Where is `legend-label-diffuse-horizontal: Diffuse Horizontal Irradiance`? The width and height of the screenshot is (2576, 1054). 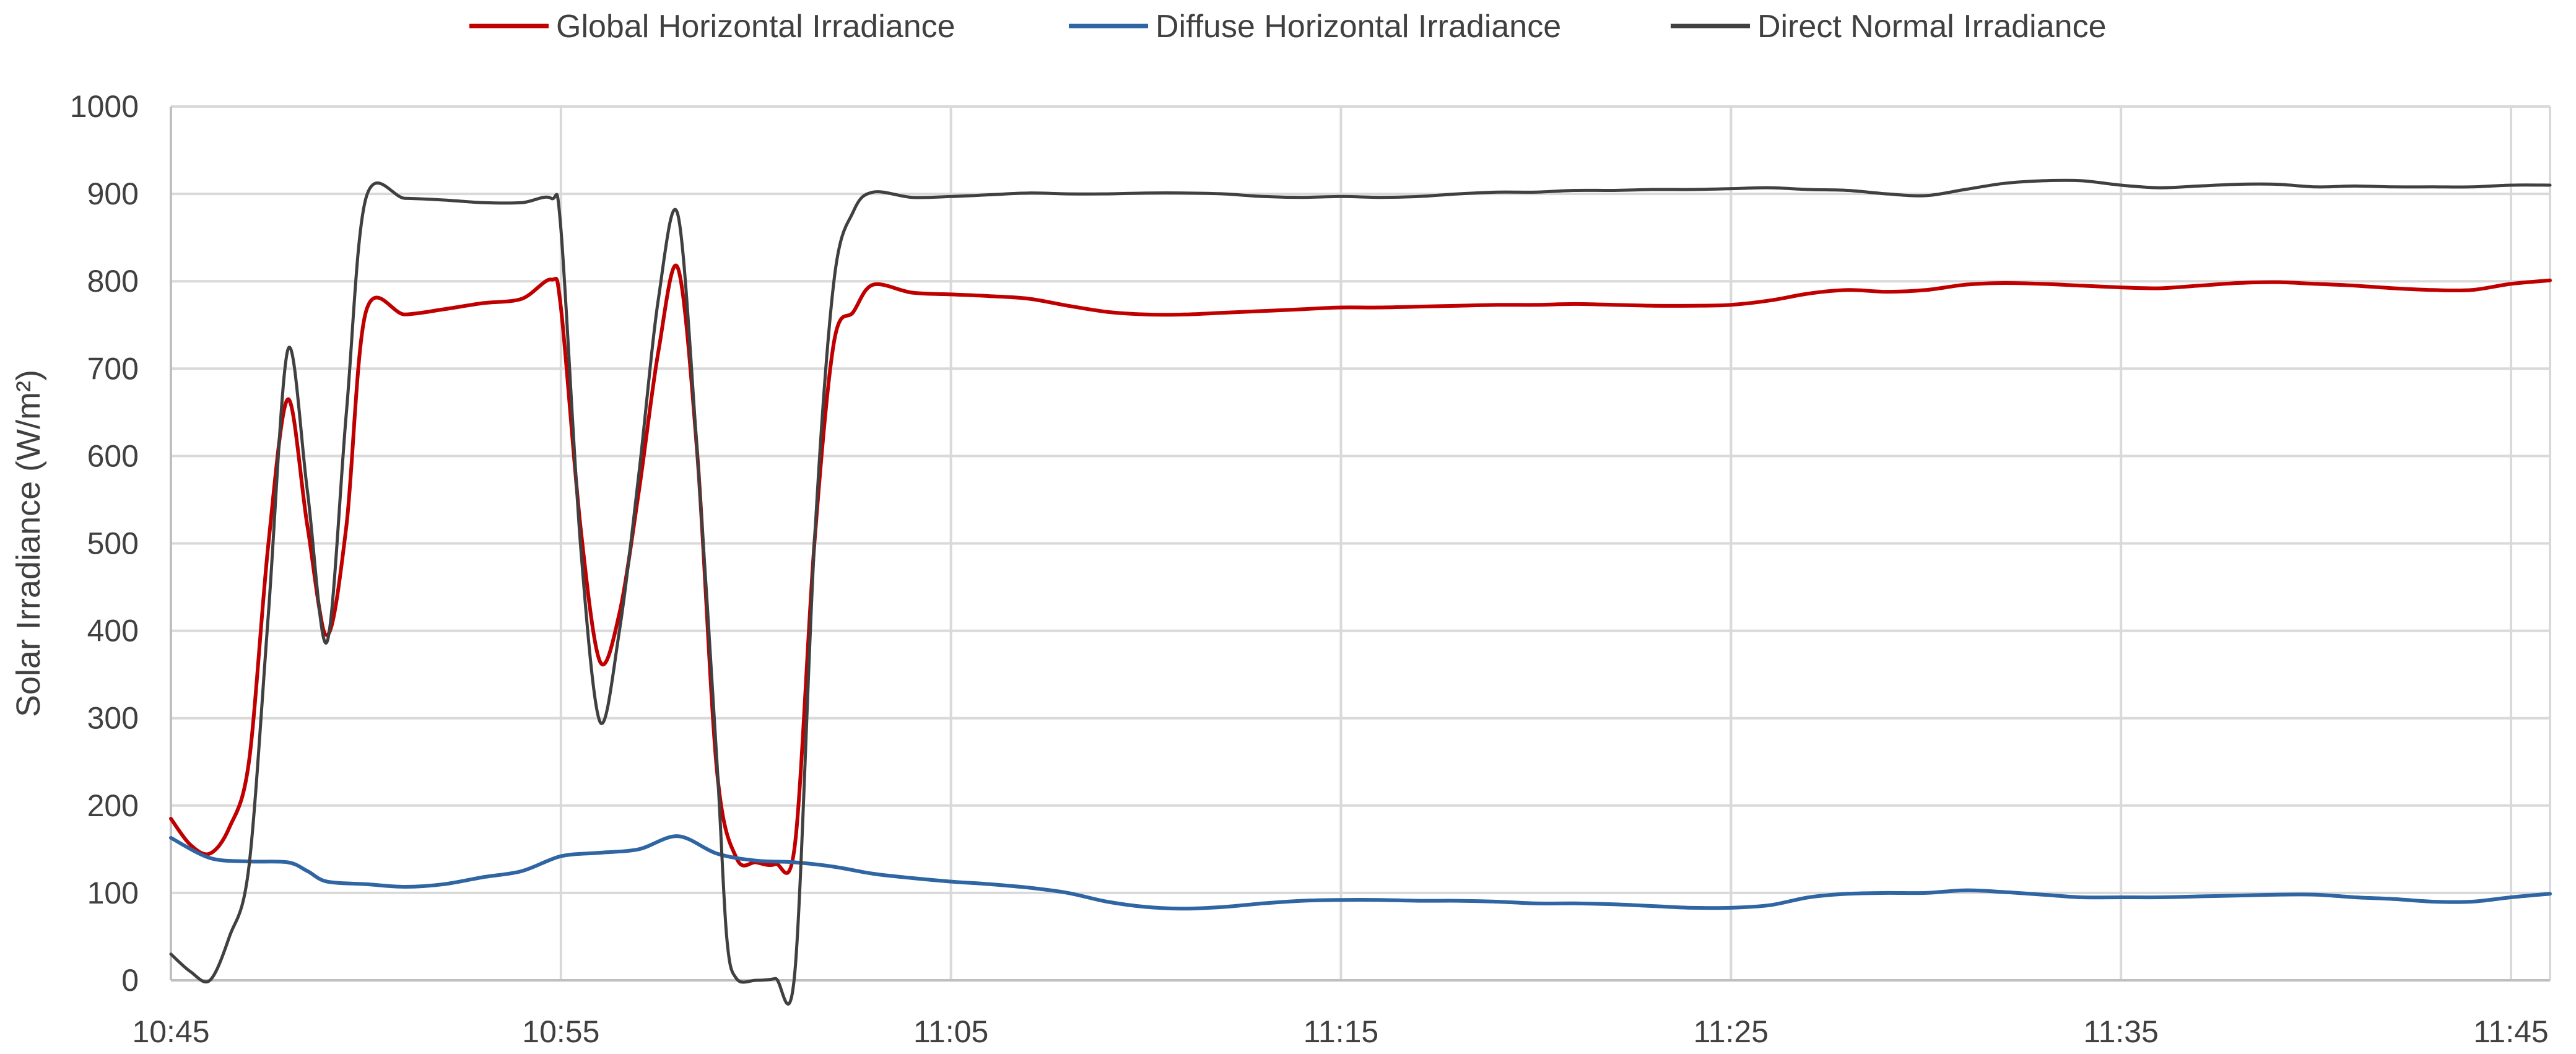 legend-label-diffuse-horizontal: Diffuse Horizontal Irradiance is located at coordinates (1358, 27).